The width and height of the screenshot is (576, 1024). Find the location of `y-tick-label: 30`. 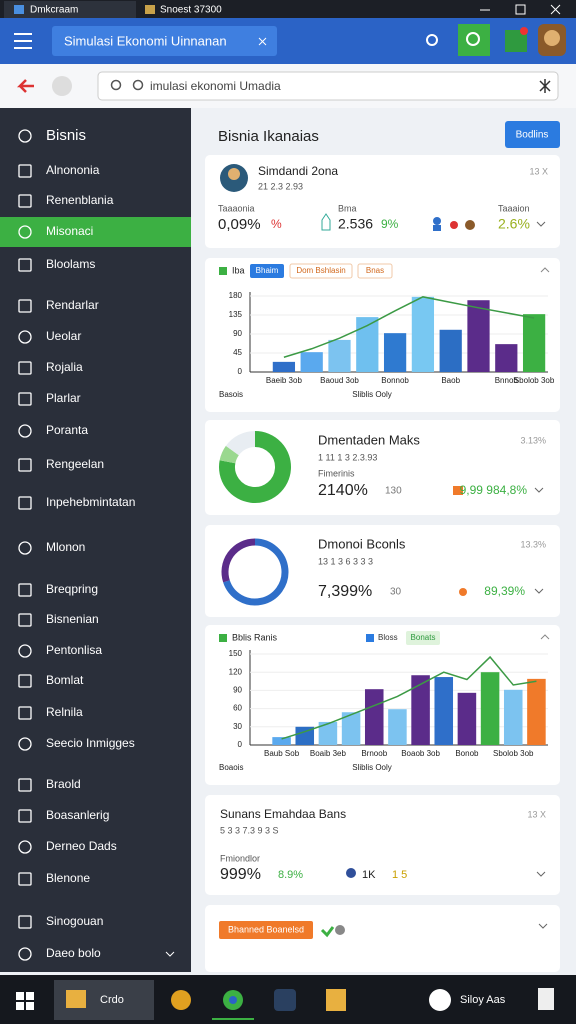

y-tick-label: 30 is located at coordinates (237, 726).